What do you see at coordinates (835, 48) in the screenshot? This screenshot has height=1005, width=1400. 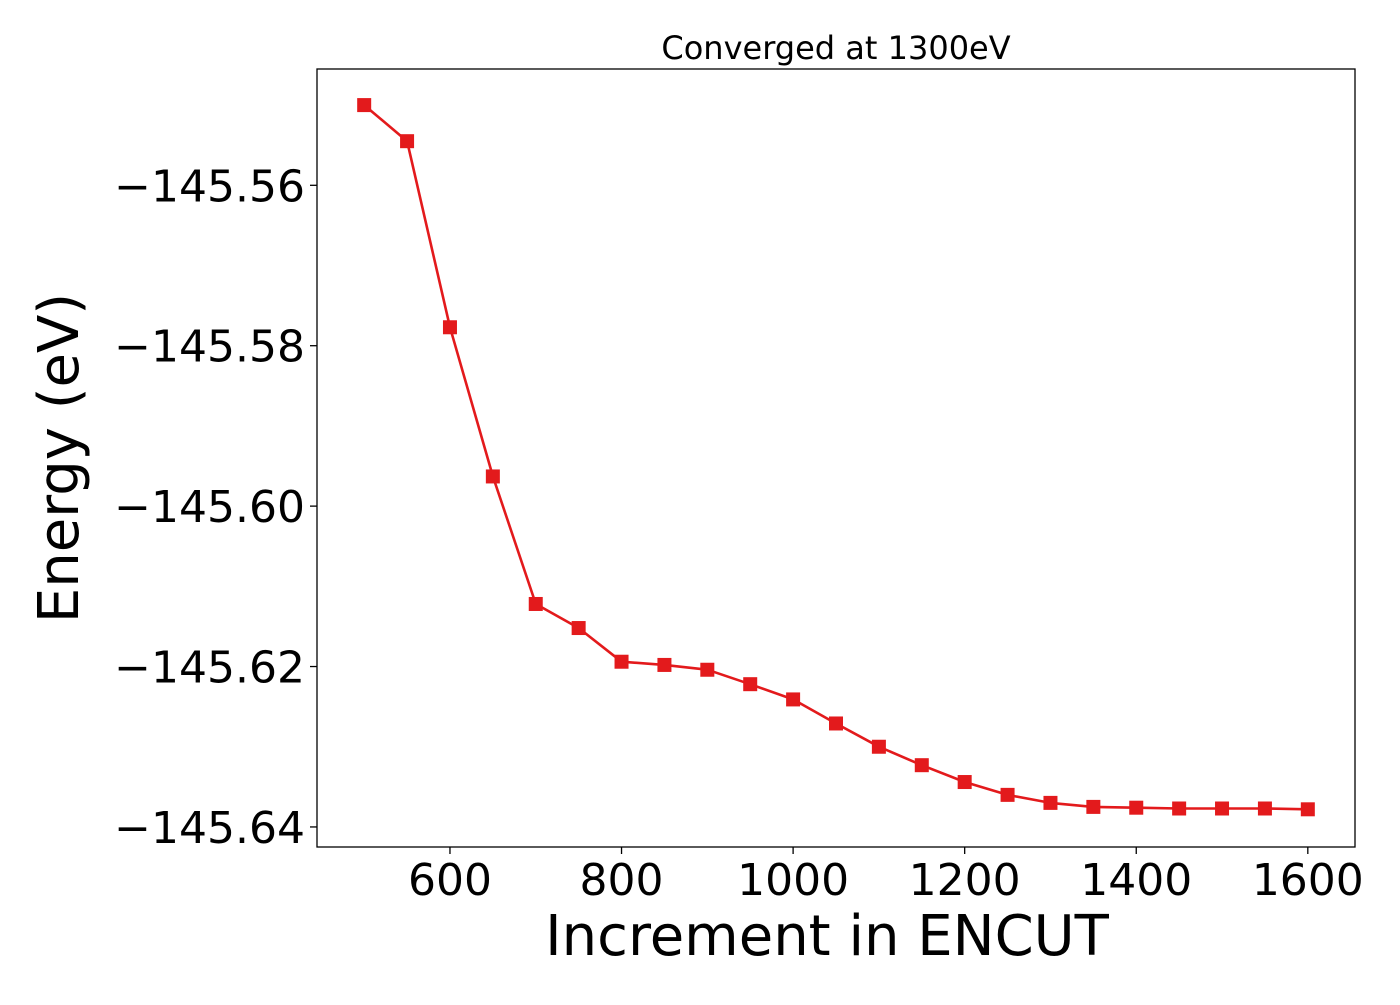 I see `chart-title: Converged at 1300eV` at bounding box center [835, 48].